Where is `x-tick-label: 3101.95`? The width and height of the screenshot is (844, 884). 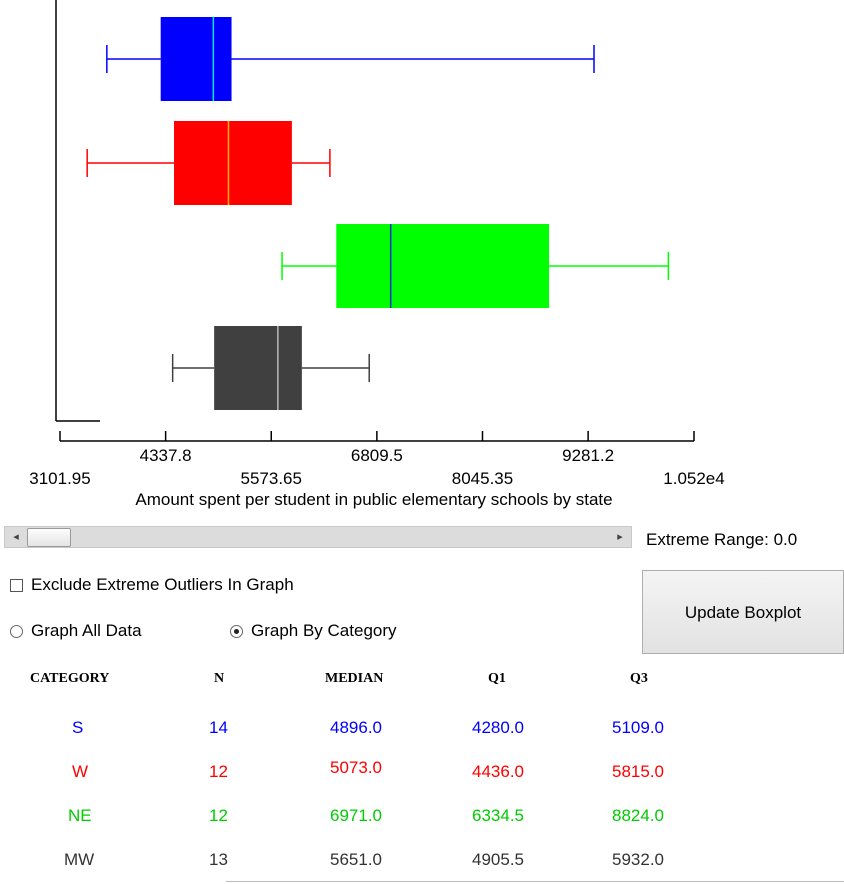
x-tick-label: 3101.95 is located at coordinates (59, 478).